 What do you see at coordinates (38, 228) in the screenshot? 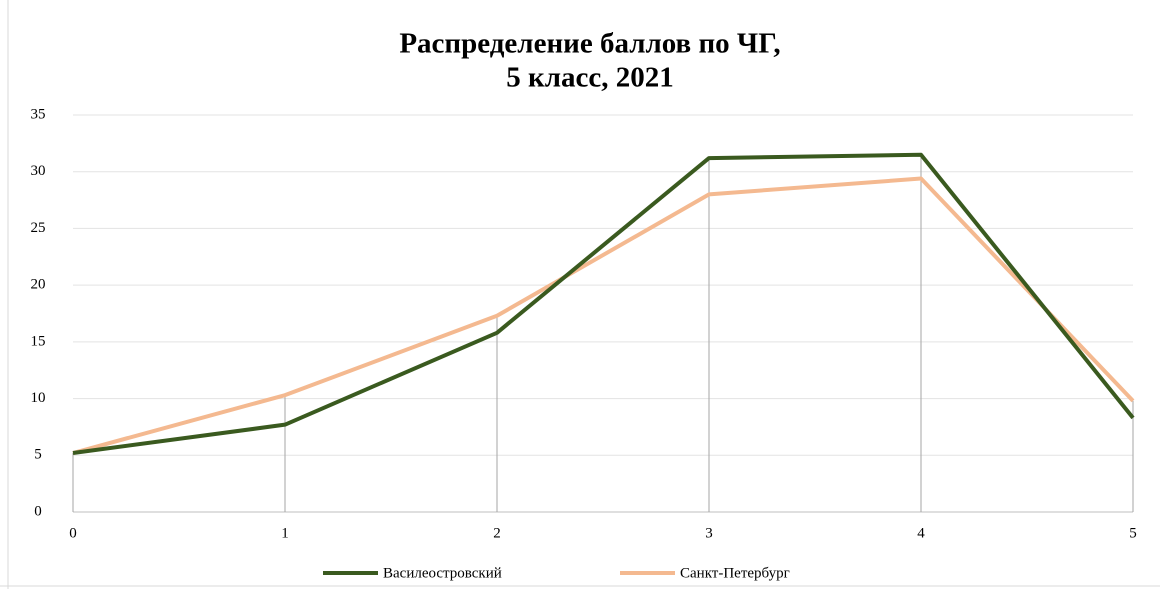
I see `y-tick-label: 25` at bounding box center [38, 228].